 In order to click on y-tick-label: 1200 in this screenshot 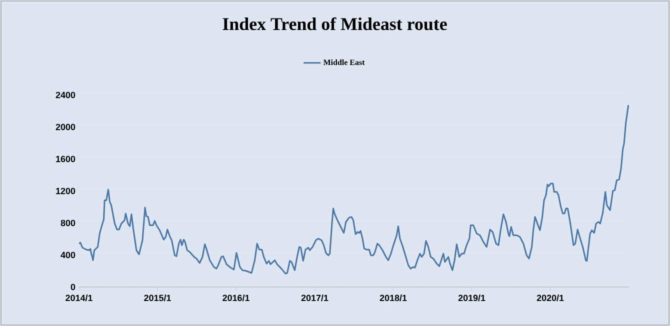, I will do `click(66, 191)`.